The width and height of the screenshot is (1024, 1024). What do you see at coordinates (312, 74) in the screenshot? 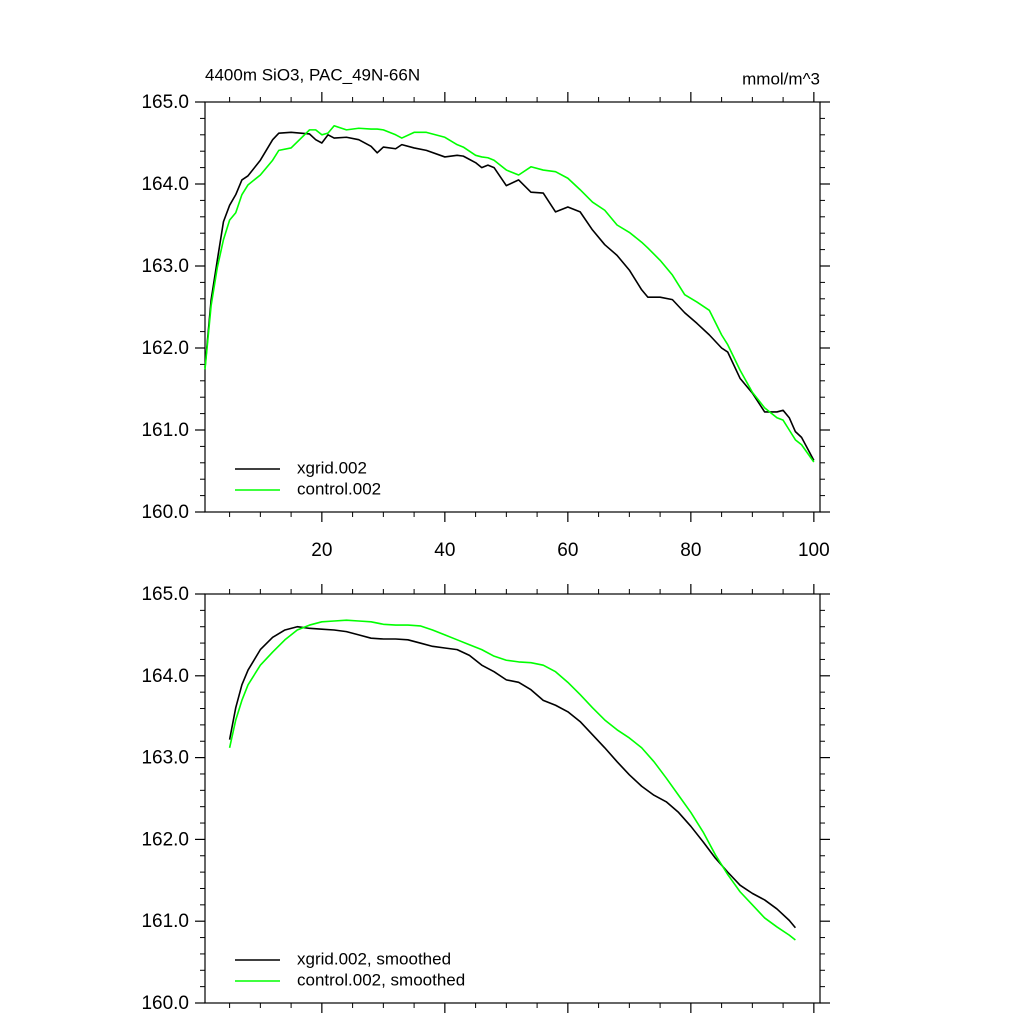
I see `chart-title: 4400m SiO3, PAC_49N-66N` at bounding box center [312, 74].